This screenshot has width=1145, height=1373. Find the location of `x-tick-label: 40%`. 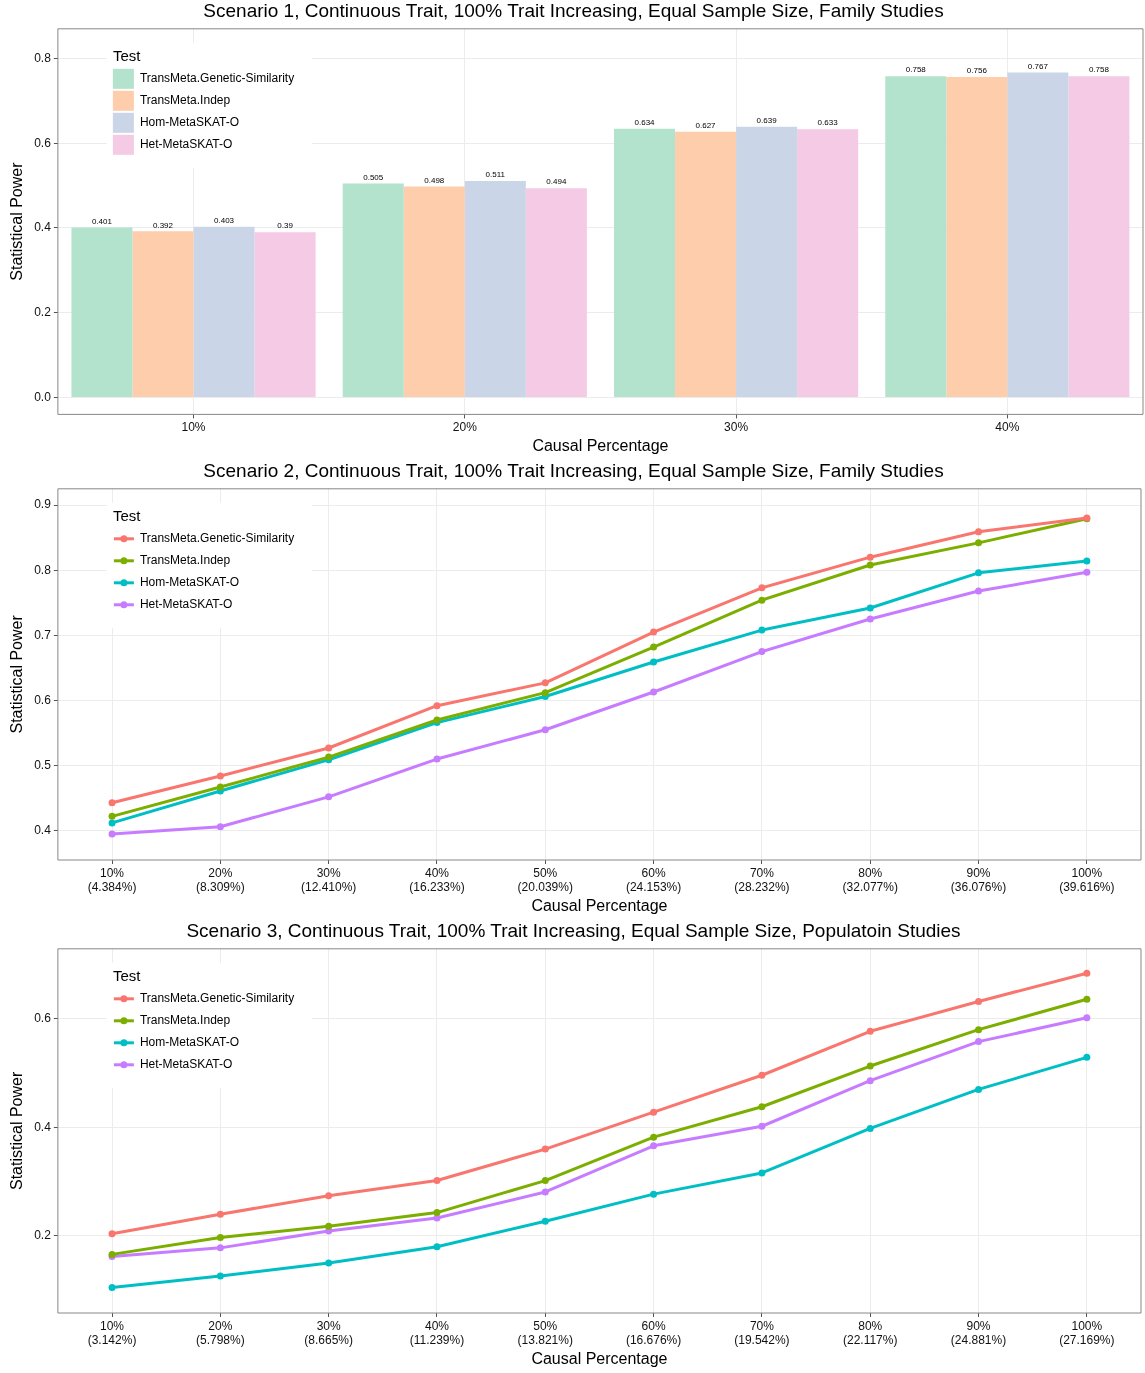

x-tick-label: 40% is located at coordinates (1007, 426).